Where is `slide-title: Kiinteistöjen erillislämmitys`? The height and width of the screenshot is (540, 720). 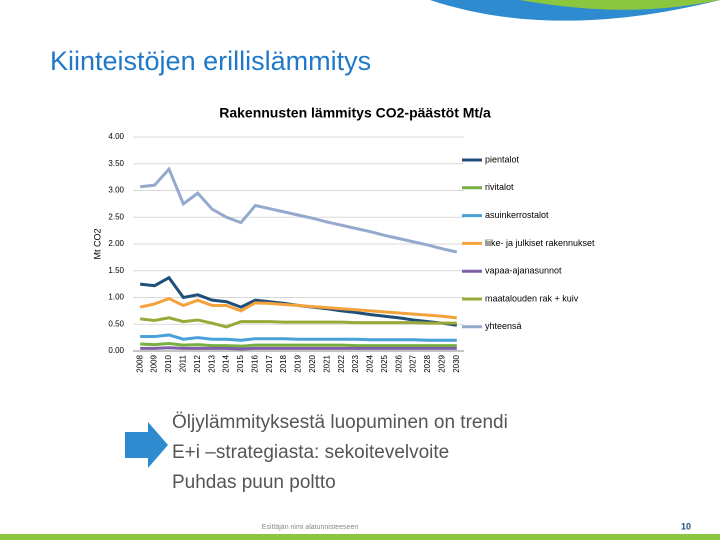
slide-title: Kiinteistöjen erillislämmitys is located at coordinates (210, 61).